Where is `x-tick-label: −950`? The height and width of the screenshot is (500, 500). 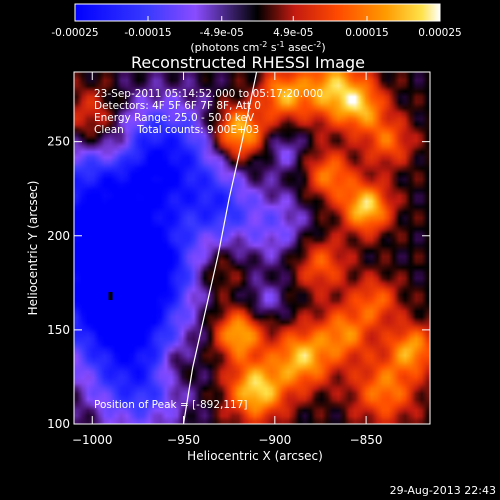
x-tick-label: −950 is located at coordinates (183, 440).